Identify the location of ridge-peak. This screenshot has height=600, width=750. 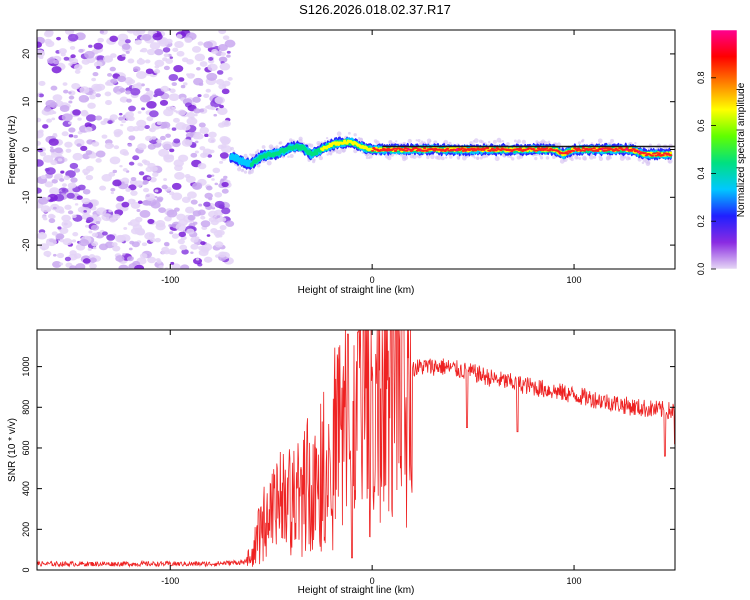
(408, 149).